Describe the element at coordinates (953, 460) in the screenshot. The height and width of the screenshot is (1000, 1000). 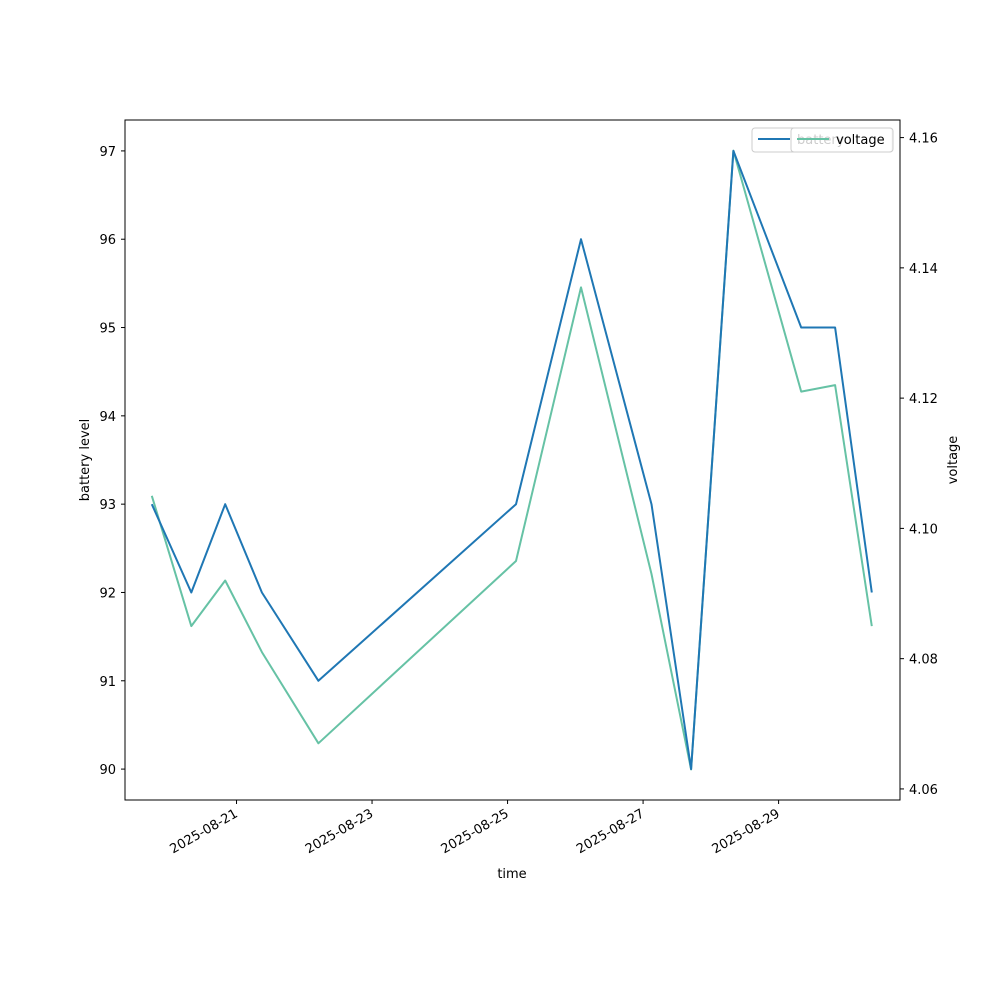
I see `right-y-axis-label: voltage` at that location.